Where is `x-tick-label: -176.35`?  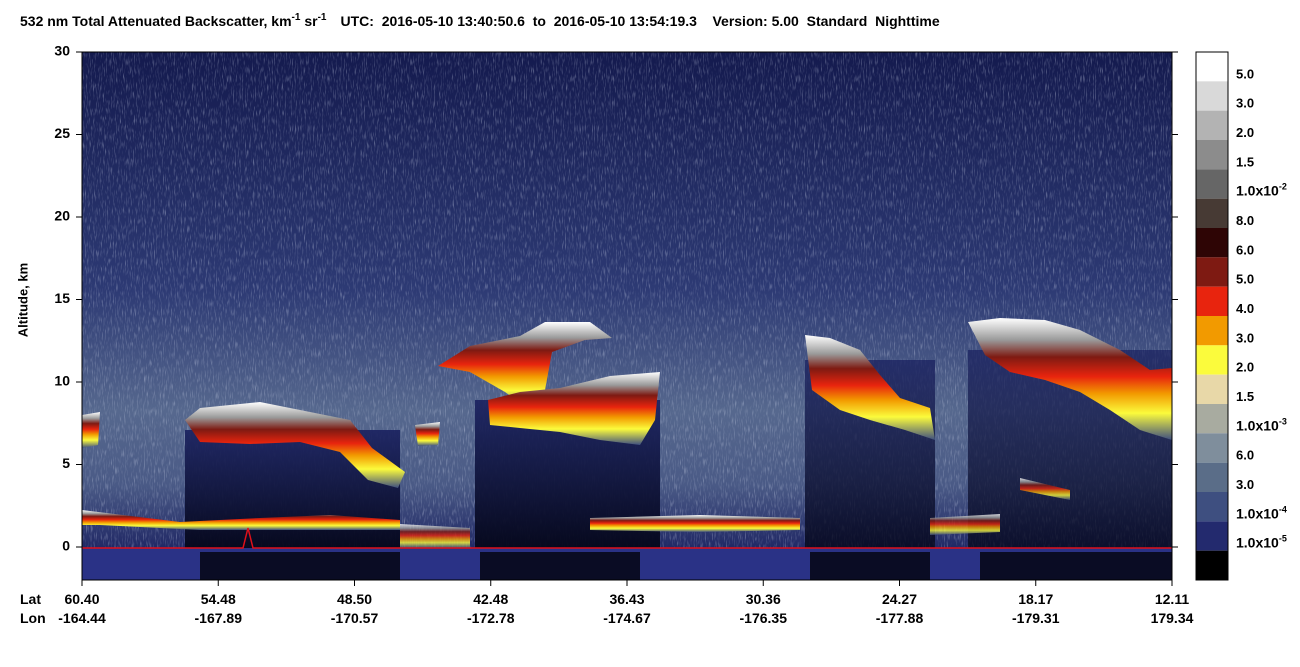 x-tick-label: -176.35 is located at coordinates (764, 618).